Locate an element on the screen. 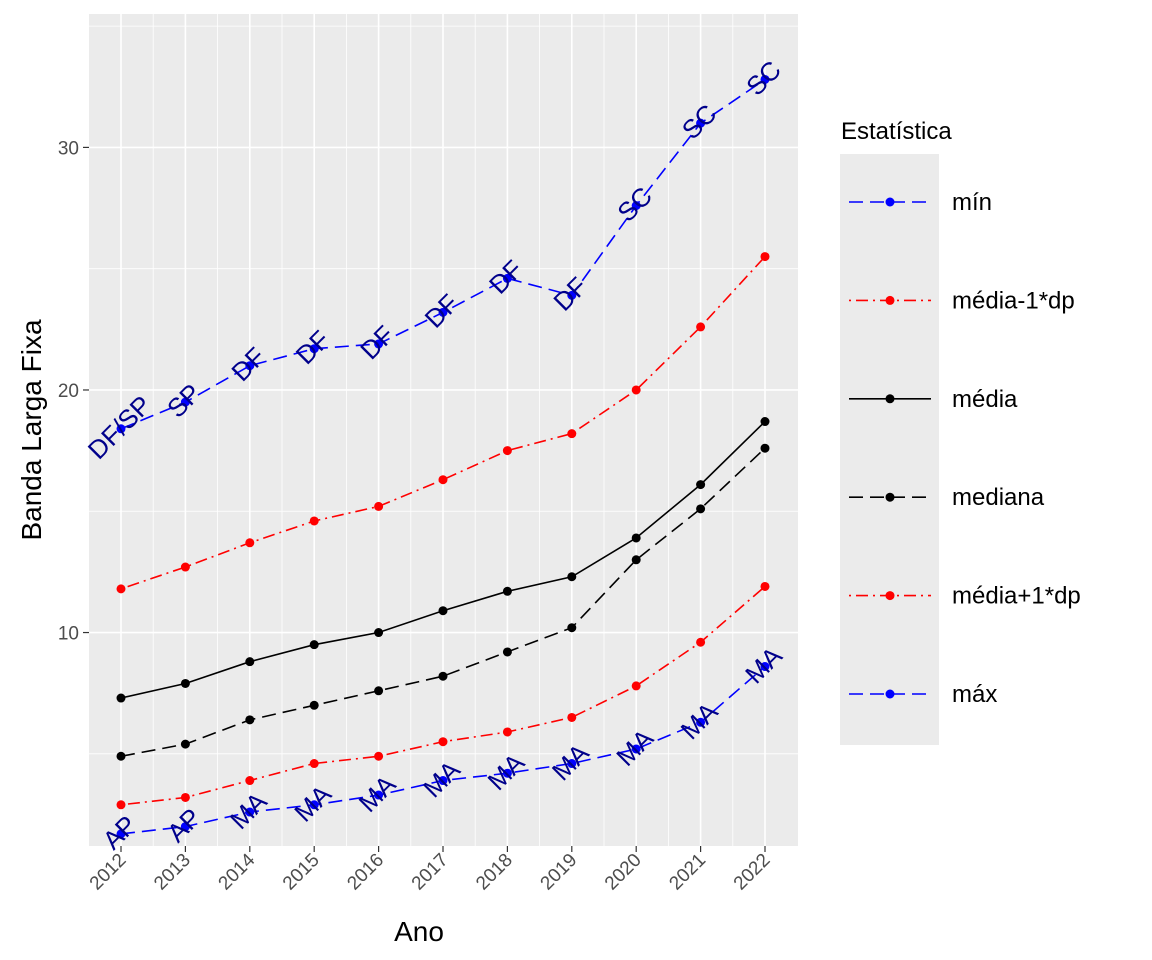 Image resolution: width=1152 pixels, height=960 pixels. x-tick-label: 2017 is located at coordinates (430, 872).